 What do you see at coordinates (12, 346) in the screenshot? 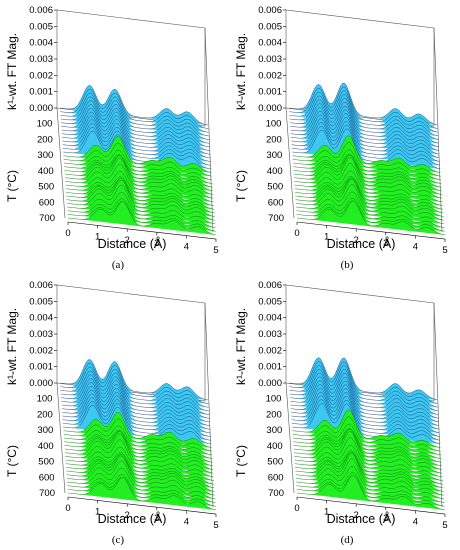
I see `z-axis-title: k¹-wt. FT Mag.` at bounding box center [12, 346].